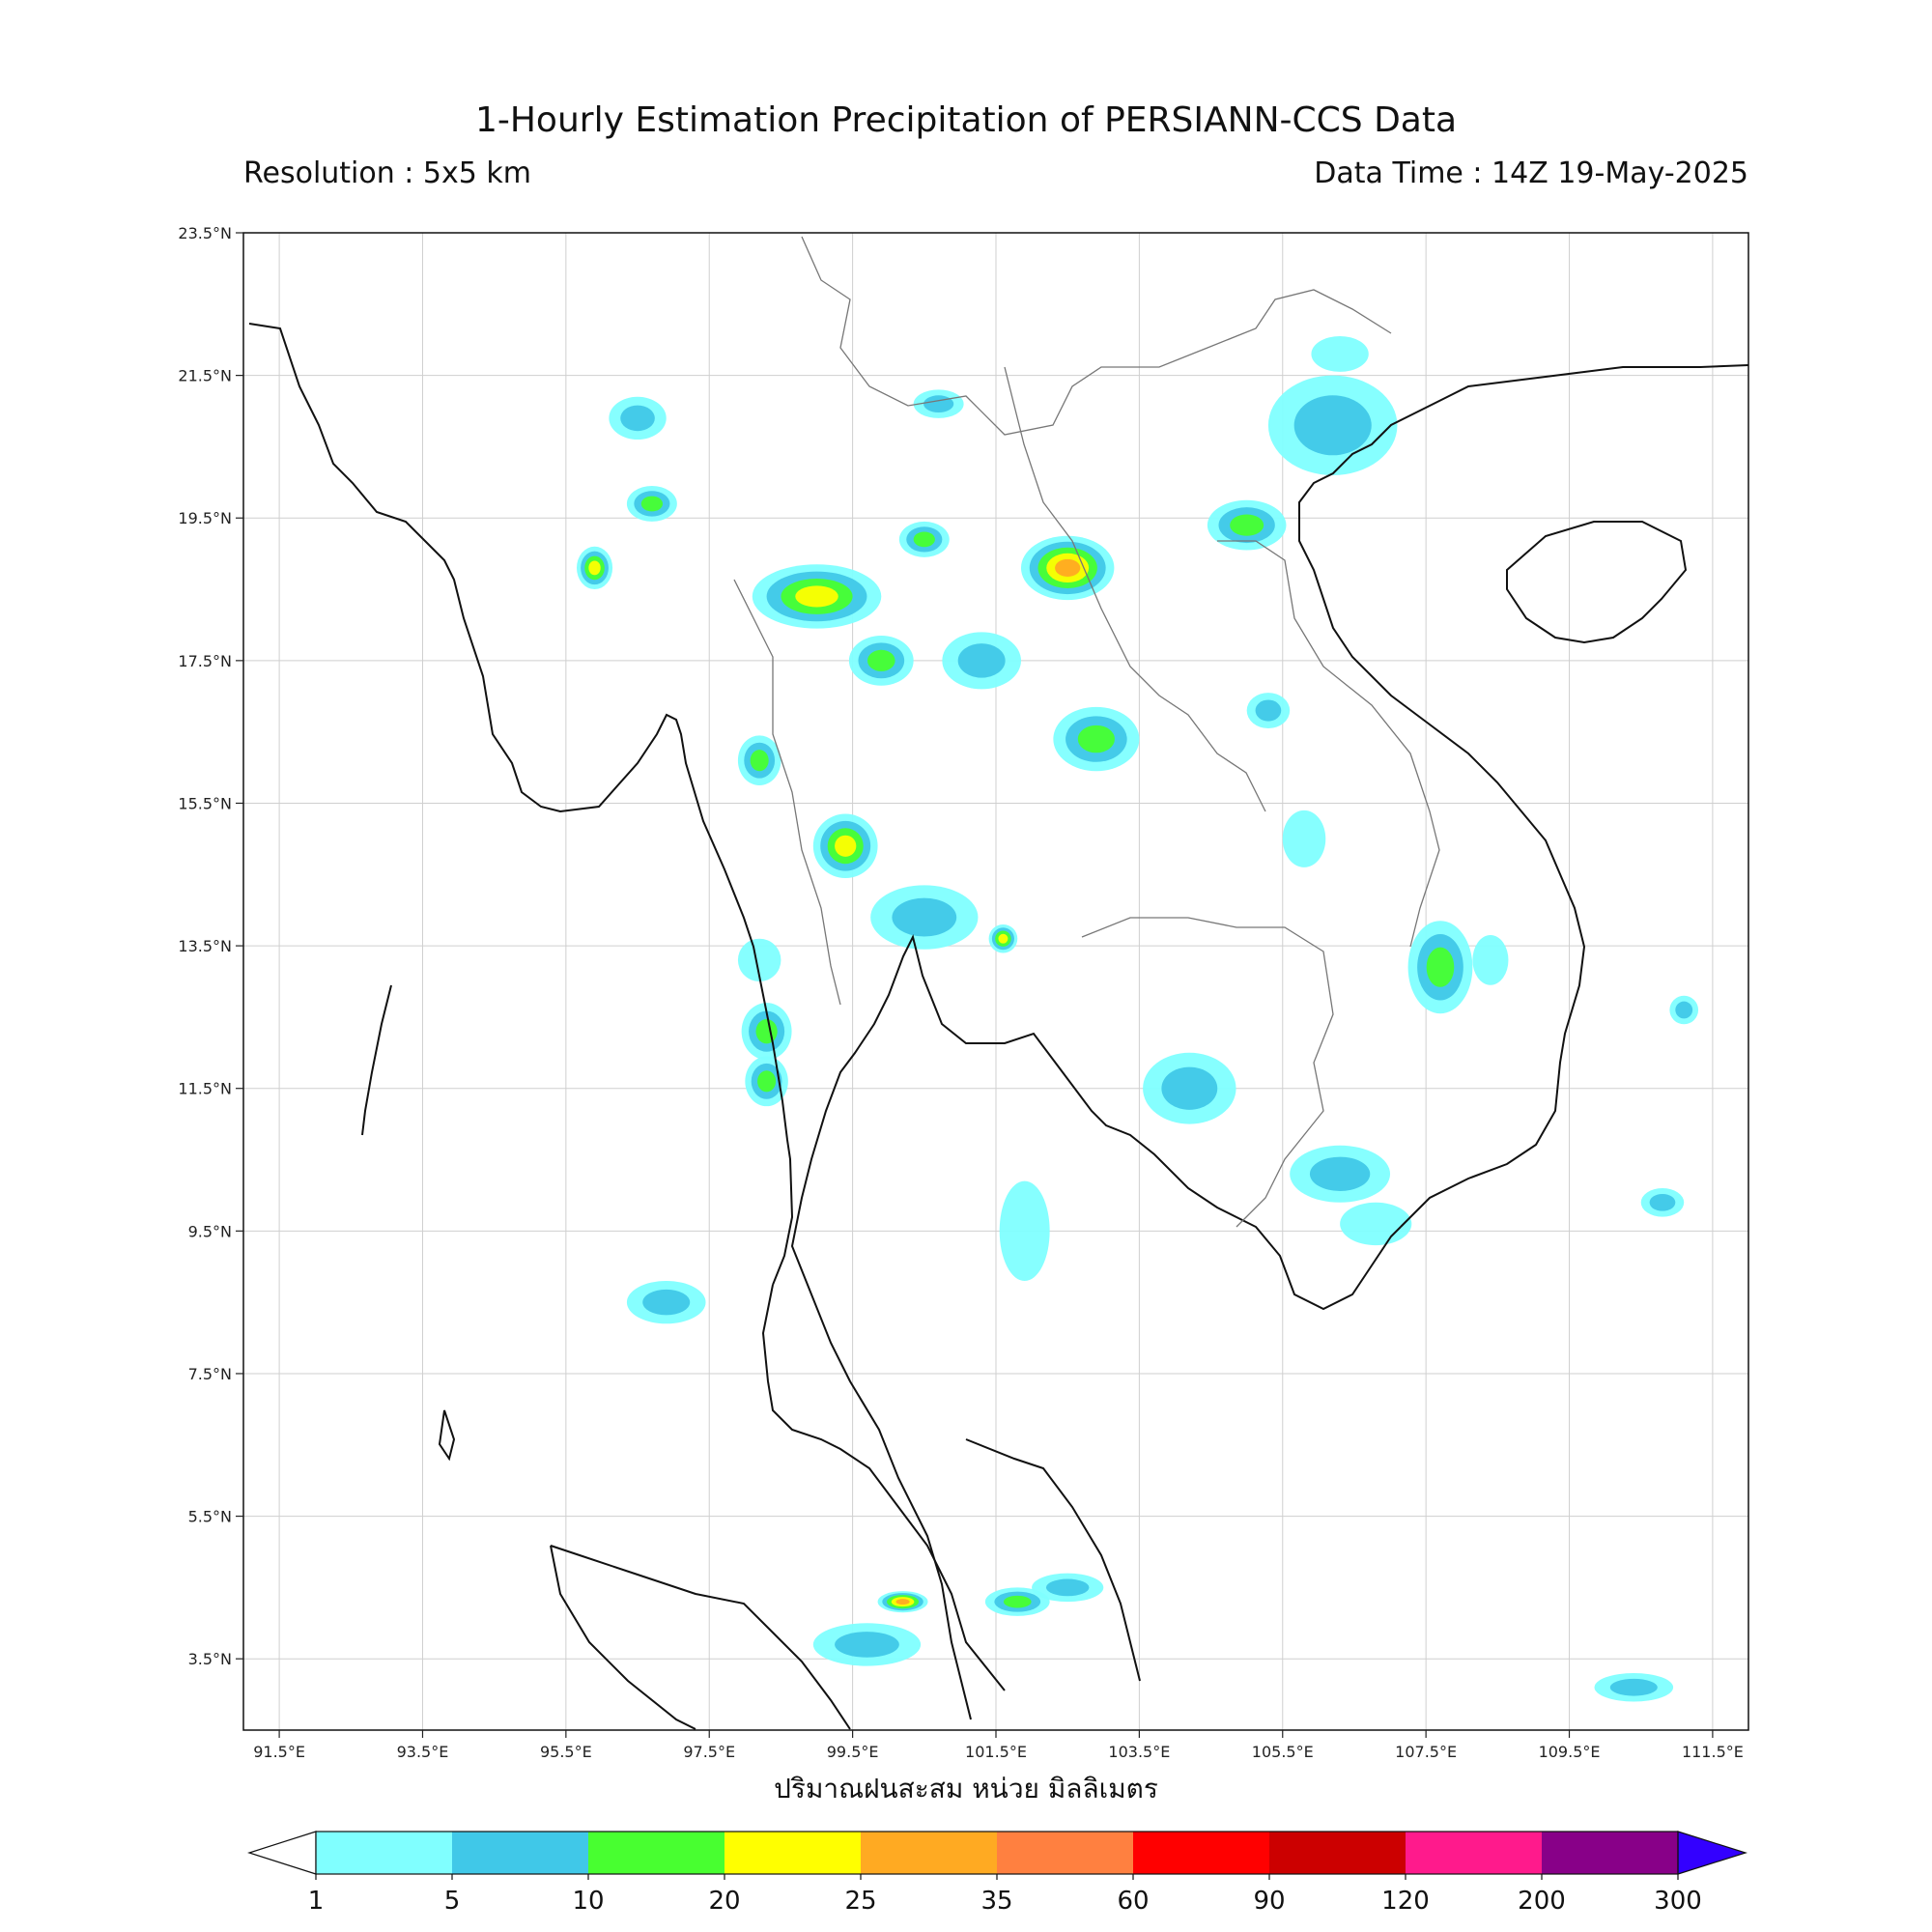 The width and height of the screenshot is (1932, 1932). What do you see at coordinates (210, 1517) in the screenshot?
I see `lat-tick-label: 5.5°N` at bounding box center [210, 1517].